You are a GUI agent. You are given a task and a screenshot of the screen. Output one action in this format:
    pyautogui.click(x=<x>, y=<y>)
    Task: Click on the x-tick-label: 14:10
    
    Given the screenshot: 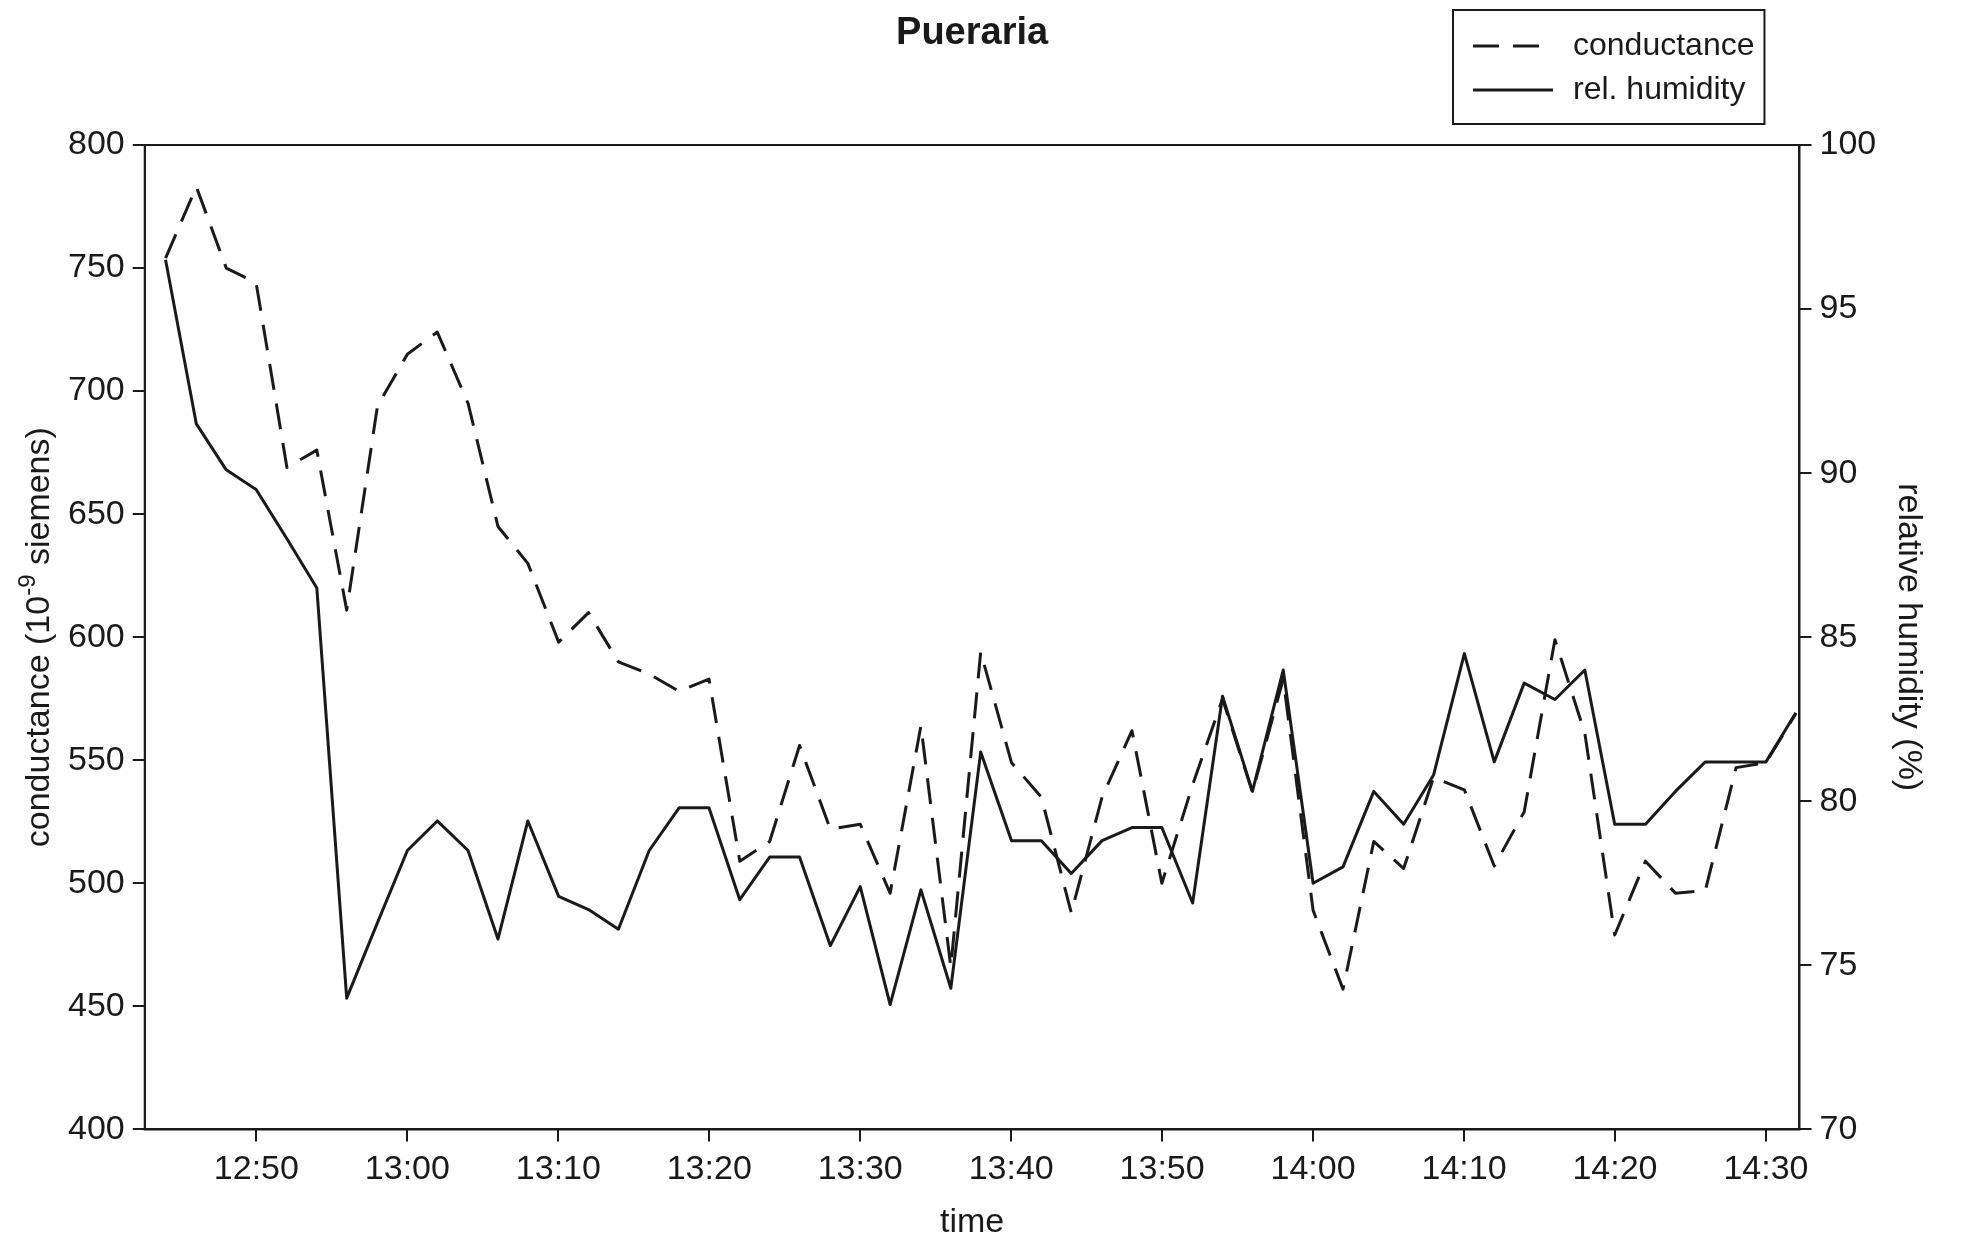 What is the action you would take?
    pyautogui.click(x=1464, y=1167)
    